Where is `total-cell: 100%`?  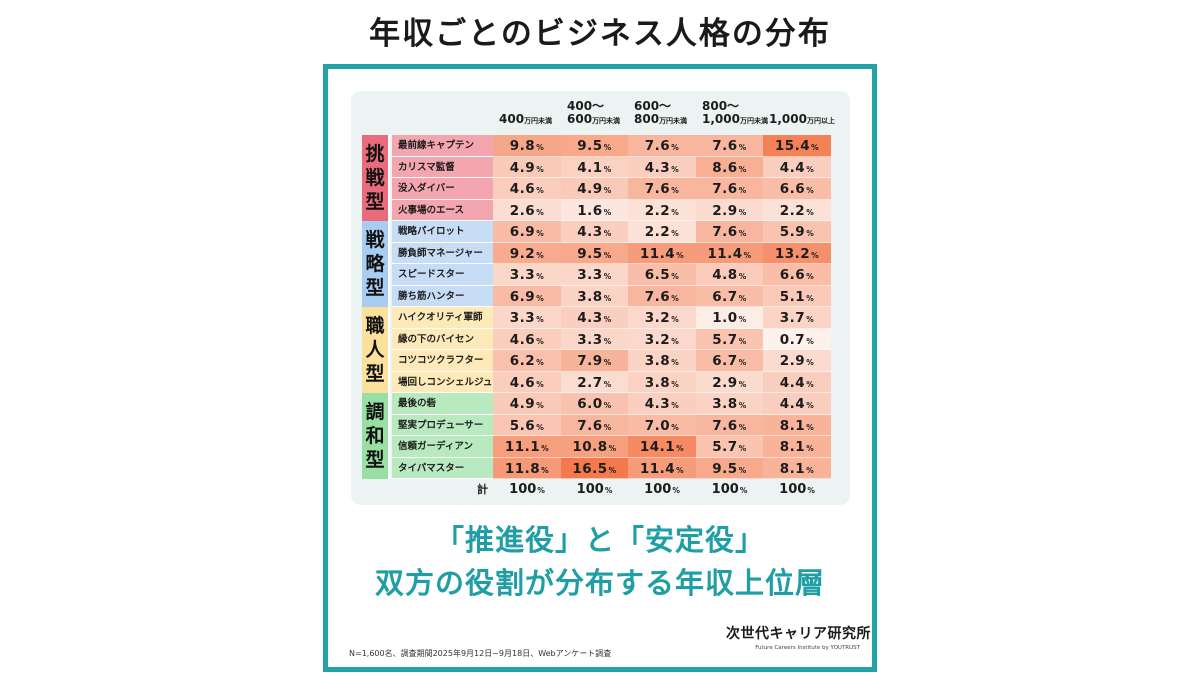
total-cell: 100% is located at coordinates (729, 490).